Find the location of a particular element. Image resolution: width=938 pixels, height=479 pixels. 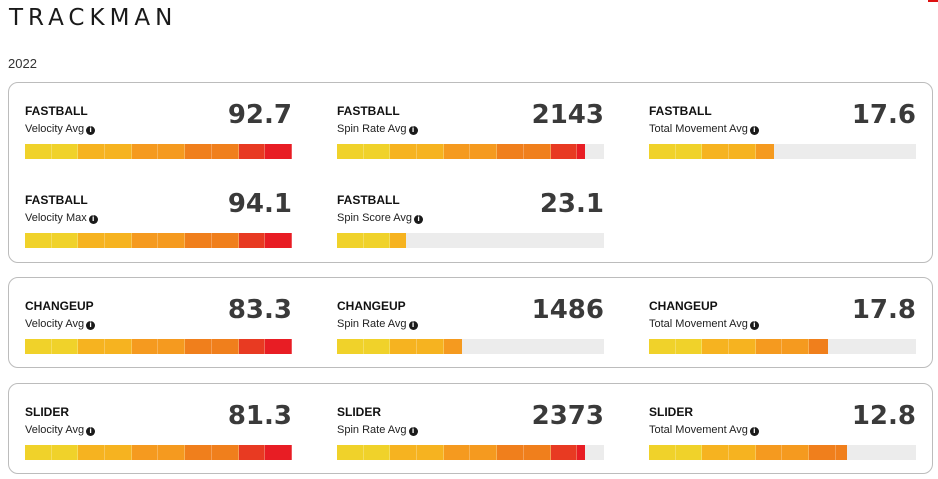

metric-card: FASTBALL Velocity Avg i 92.7 is located at coordinates (158, 132).